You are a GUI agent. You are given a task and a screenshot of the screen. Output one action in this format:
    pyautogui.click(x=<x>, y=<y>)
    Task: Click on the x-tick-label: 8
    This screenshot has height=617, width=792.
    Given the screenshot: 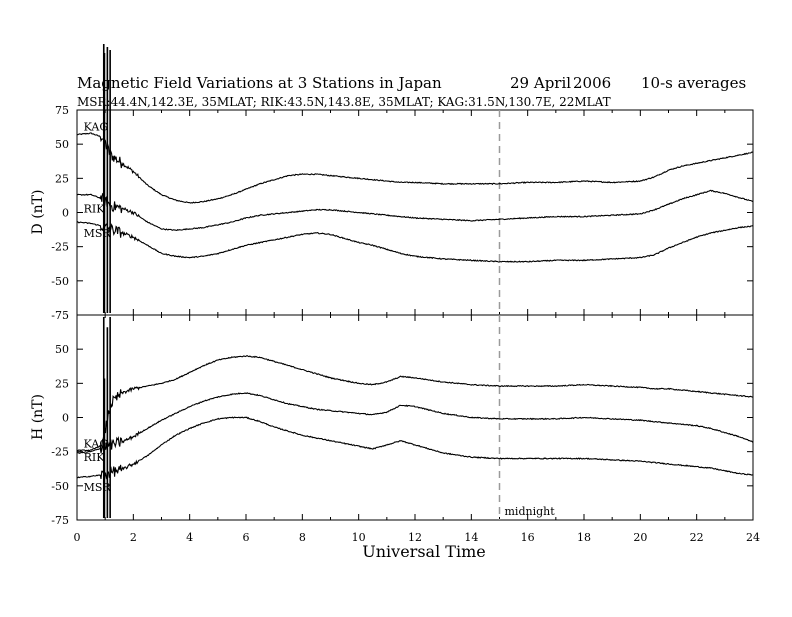 What is the action you would take?
    pyautogui.click(x=302, y=537)
    